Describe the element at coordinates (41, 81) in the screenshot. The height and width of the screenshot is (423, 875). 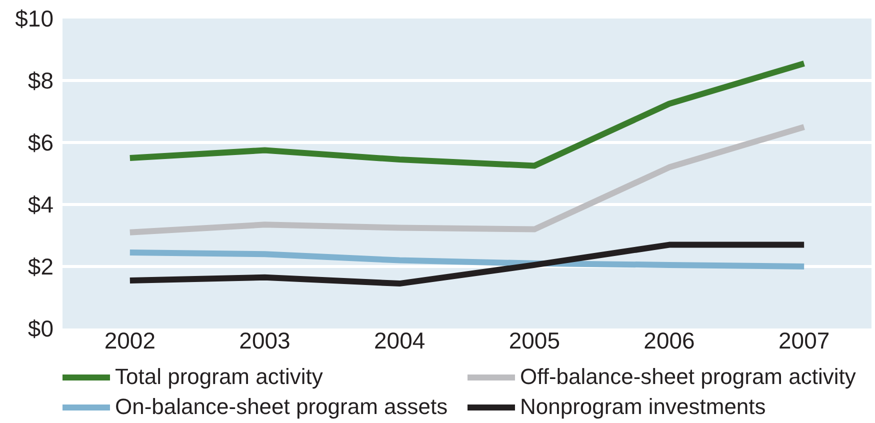
I see `y-tick-label: $8` at that location.